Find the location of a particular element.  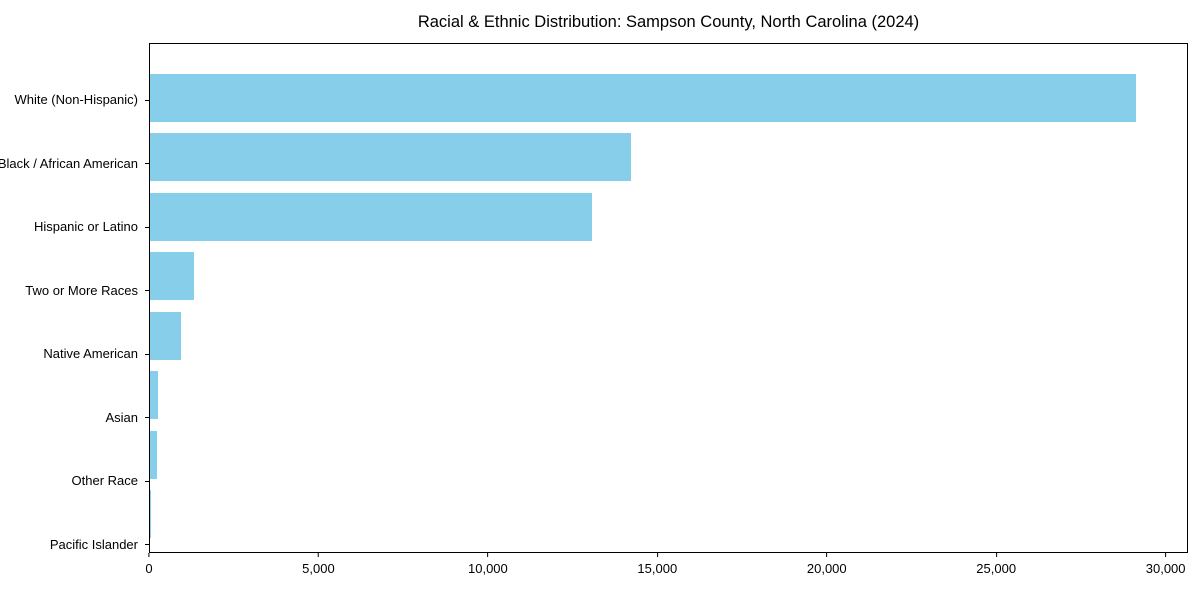

y-label-row: Native American is located at coordinates (74, 354).